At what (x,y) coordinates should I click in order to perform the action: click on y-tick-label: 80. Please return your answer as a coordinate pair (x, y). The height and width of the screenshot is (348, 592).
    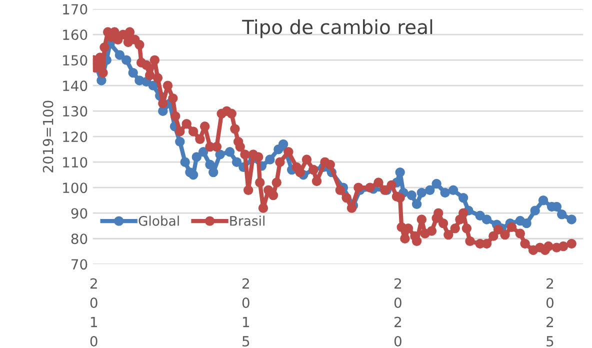
    Looking at the image, I should click on (79, 239).